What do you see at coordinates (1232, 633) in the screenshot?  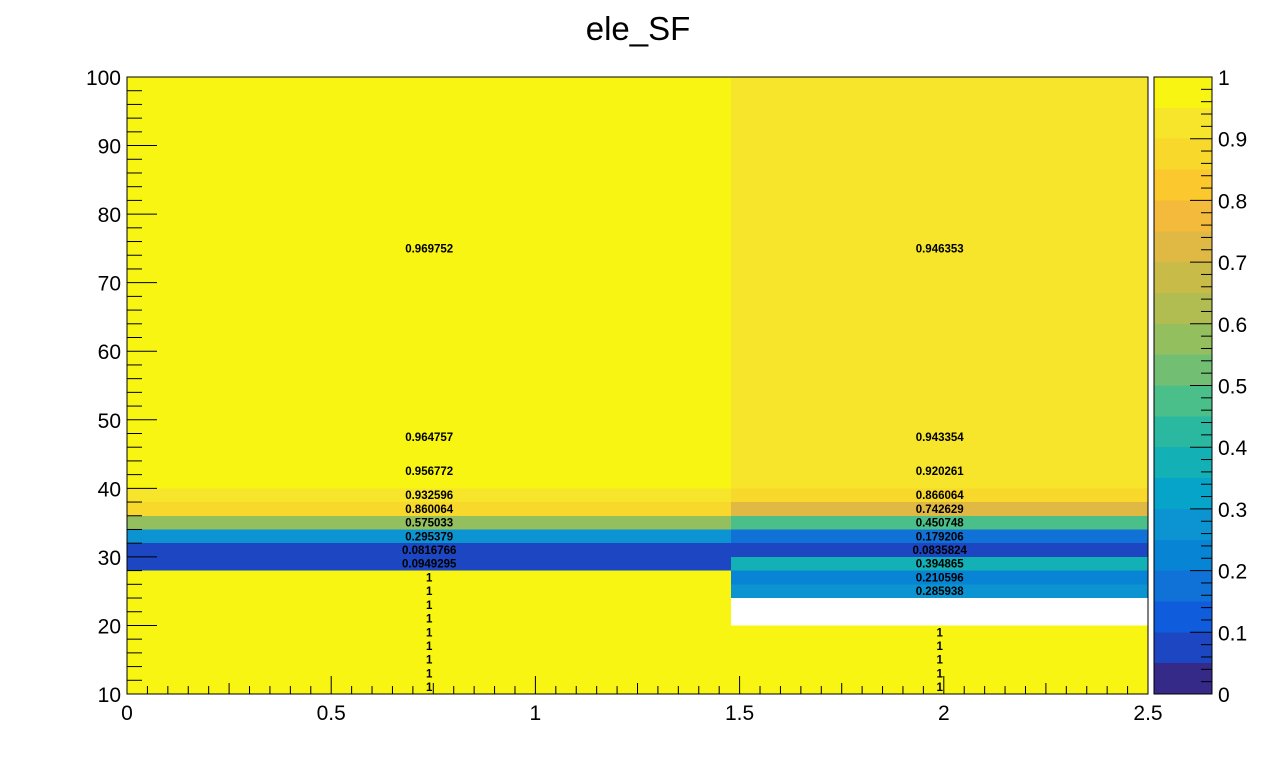 I see `palette-tick-label: 0.1` at bounding box center [1232, 633].